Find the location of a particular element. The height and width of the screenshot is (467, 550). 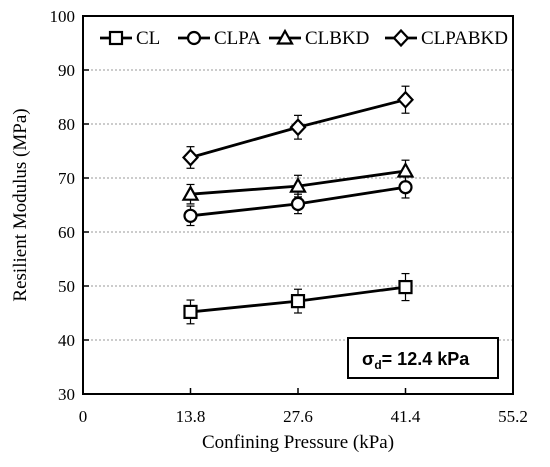

y-tick-label: 40 is located at coordinates (66, 340).